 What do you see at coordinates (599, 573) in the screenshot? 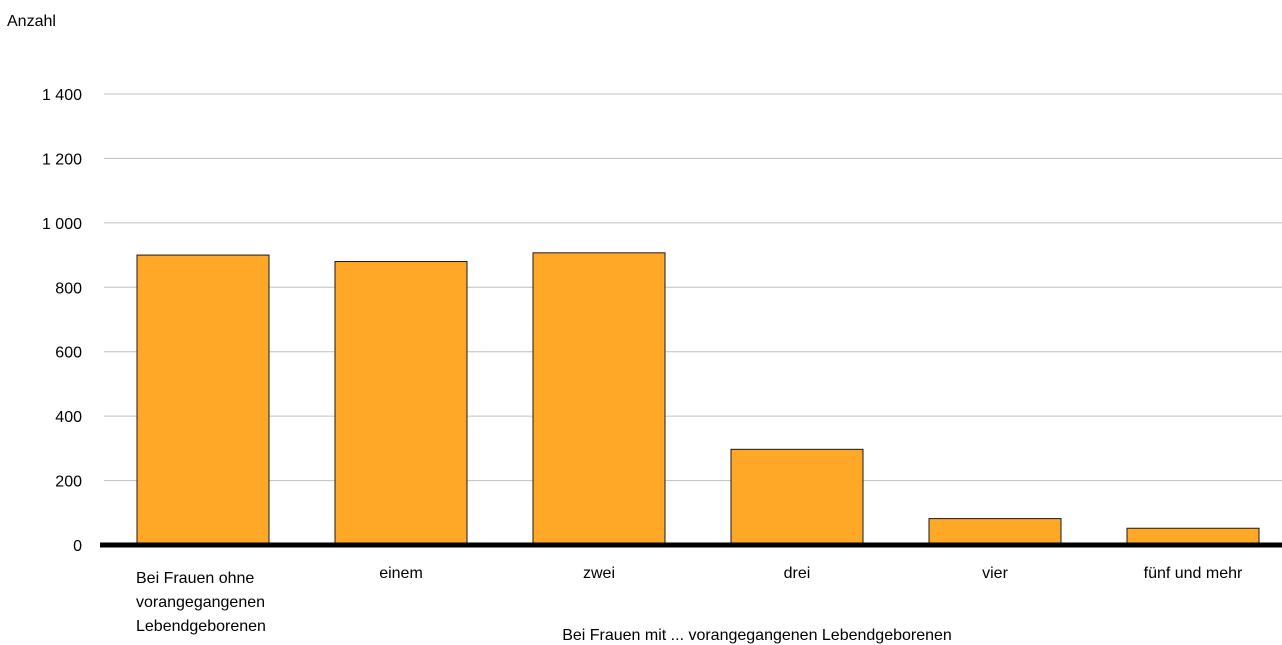
I see `x-tick-label: zwei` at bounding box center [599, 573].